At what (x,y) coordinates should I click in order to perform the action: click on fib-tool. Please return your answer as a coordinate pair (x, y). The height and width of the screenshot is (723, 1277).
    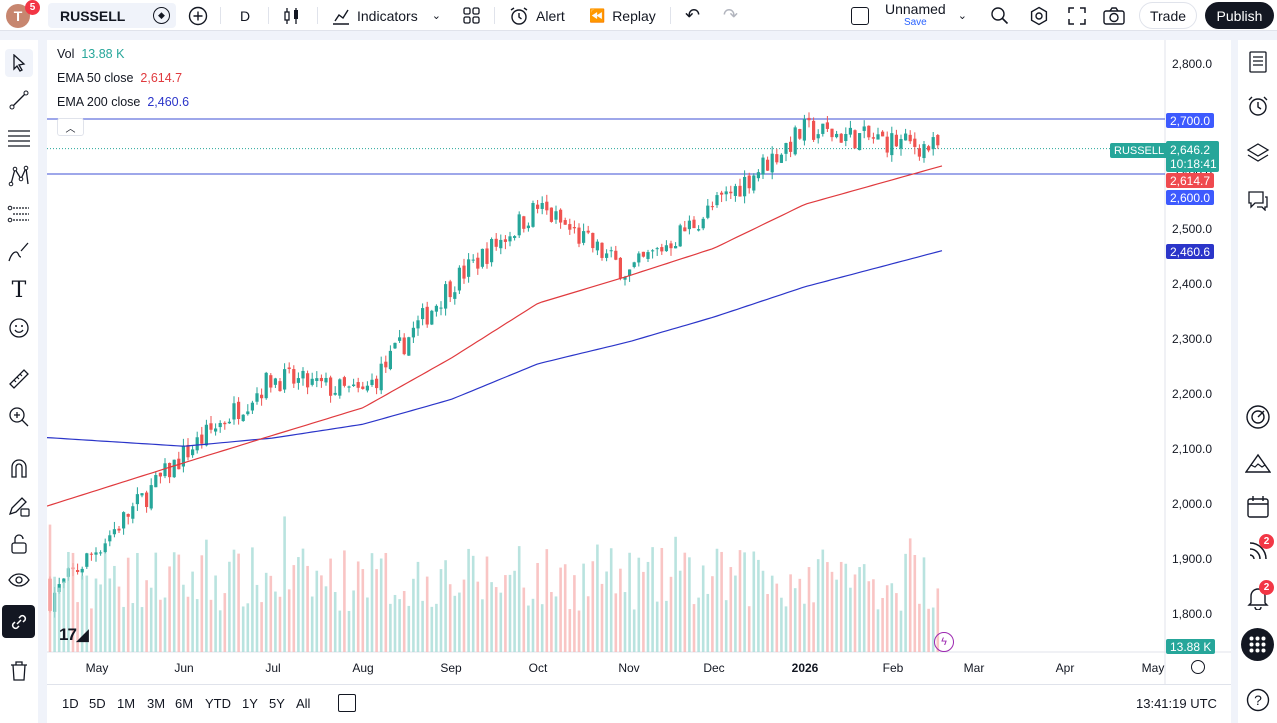
    Looking at the image, I should click on (19, 138).